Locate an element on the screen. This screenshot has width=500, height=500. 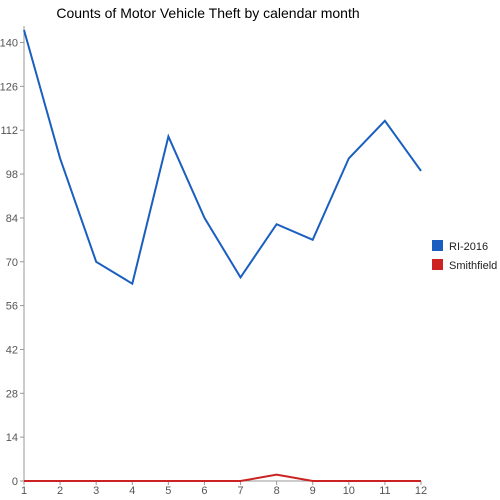
legend-label: Smithfield is located at coordinates (473, 266).